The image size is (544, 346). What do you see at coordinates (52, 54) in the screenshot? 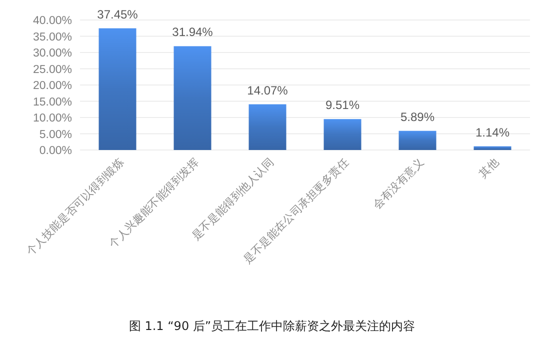
I see `y-tick-label: 30.00%` at bounding box center [52, 54].